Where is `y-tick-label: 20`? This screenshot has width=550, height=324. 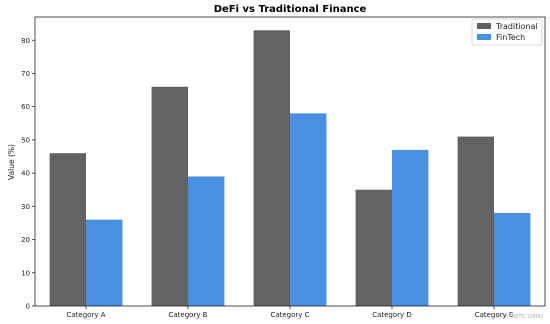 y-tick-label: 20 is located at coordinates (25, 240).